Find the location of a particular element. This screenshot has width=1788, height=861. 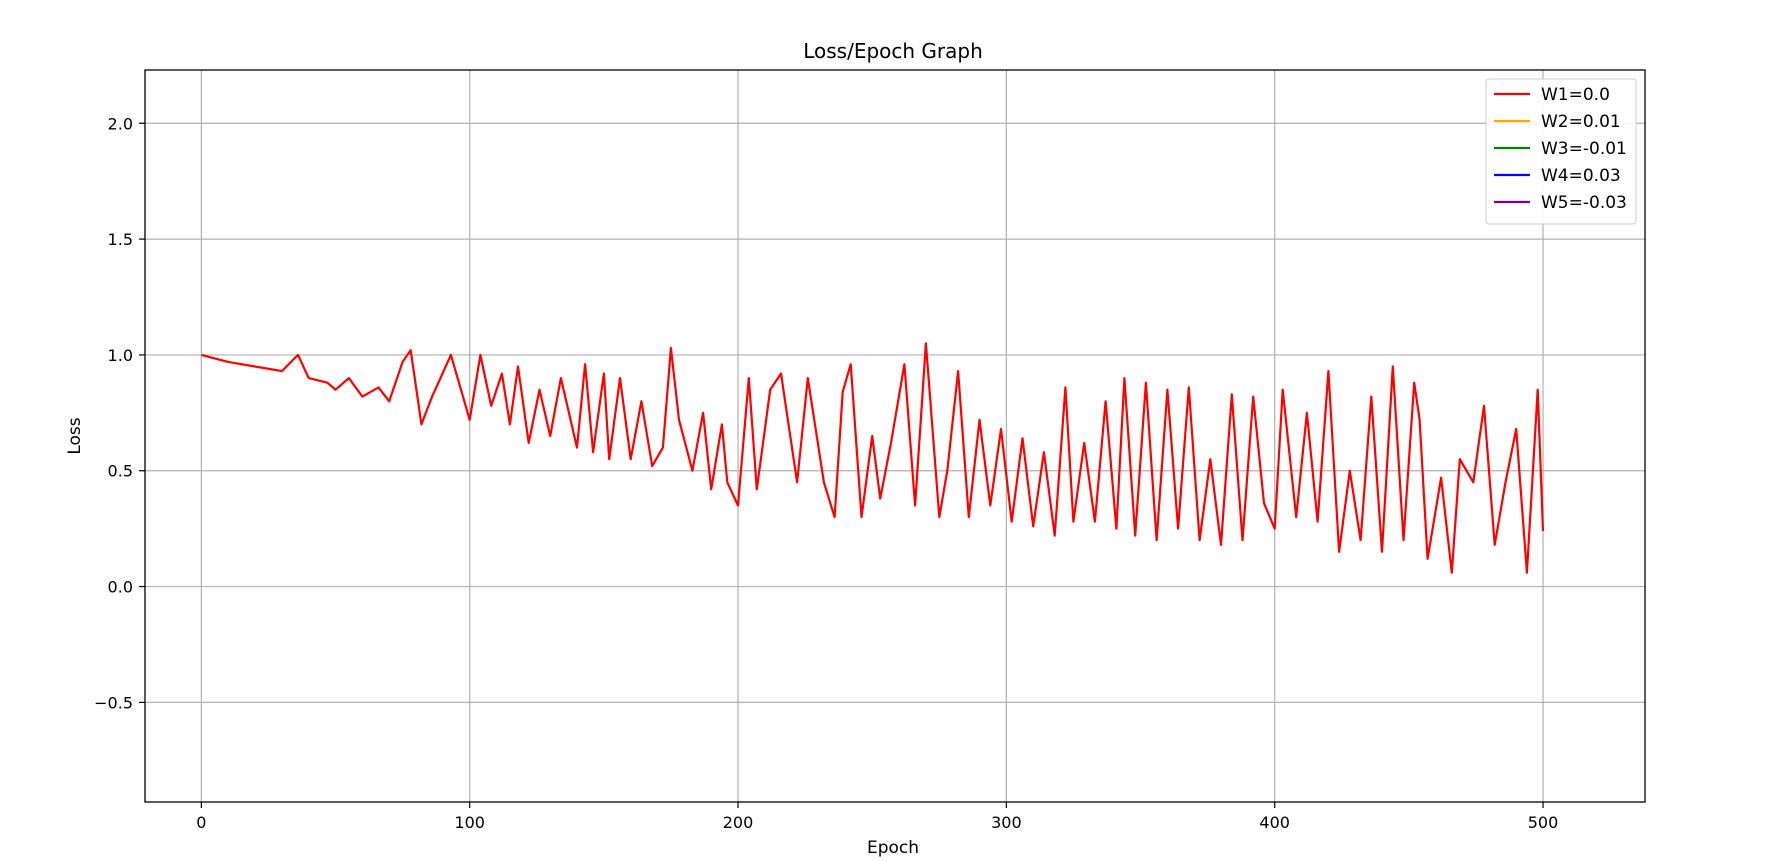

y-tick-label: 2.0 is located at coordinates (120, 123).